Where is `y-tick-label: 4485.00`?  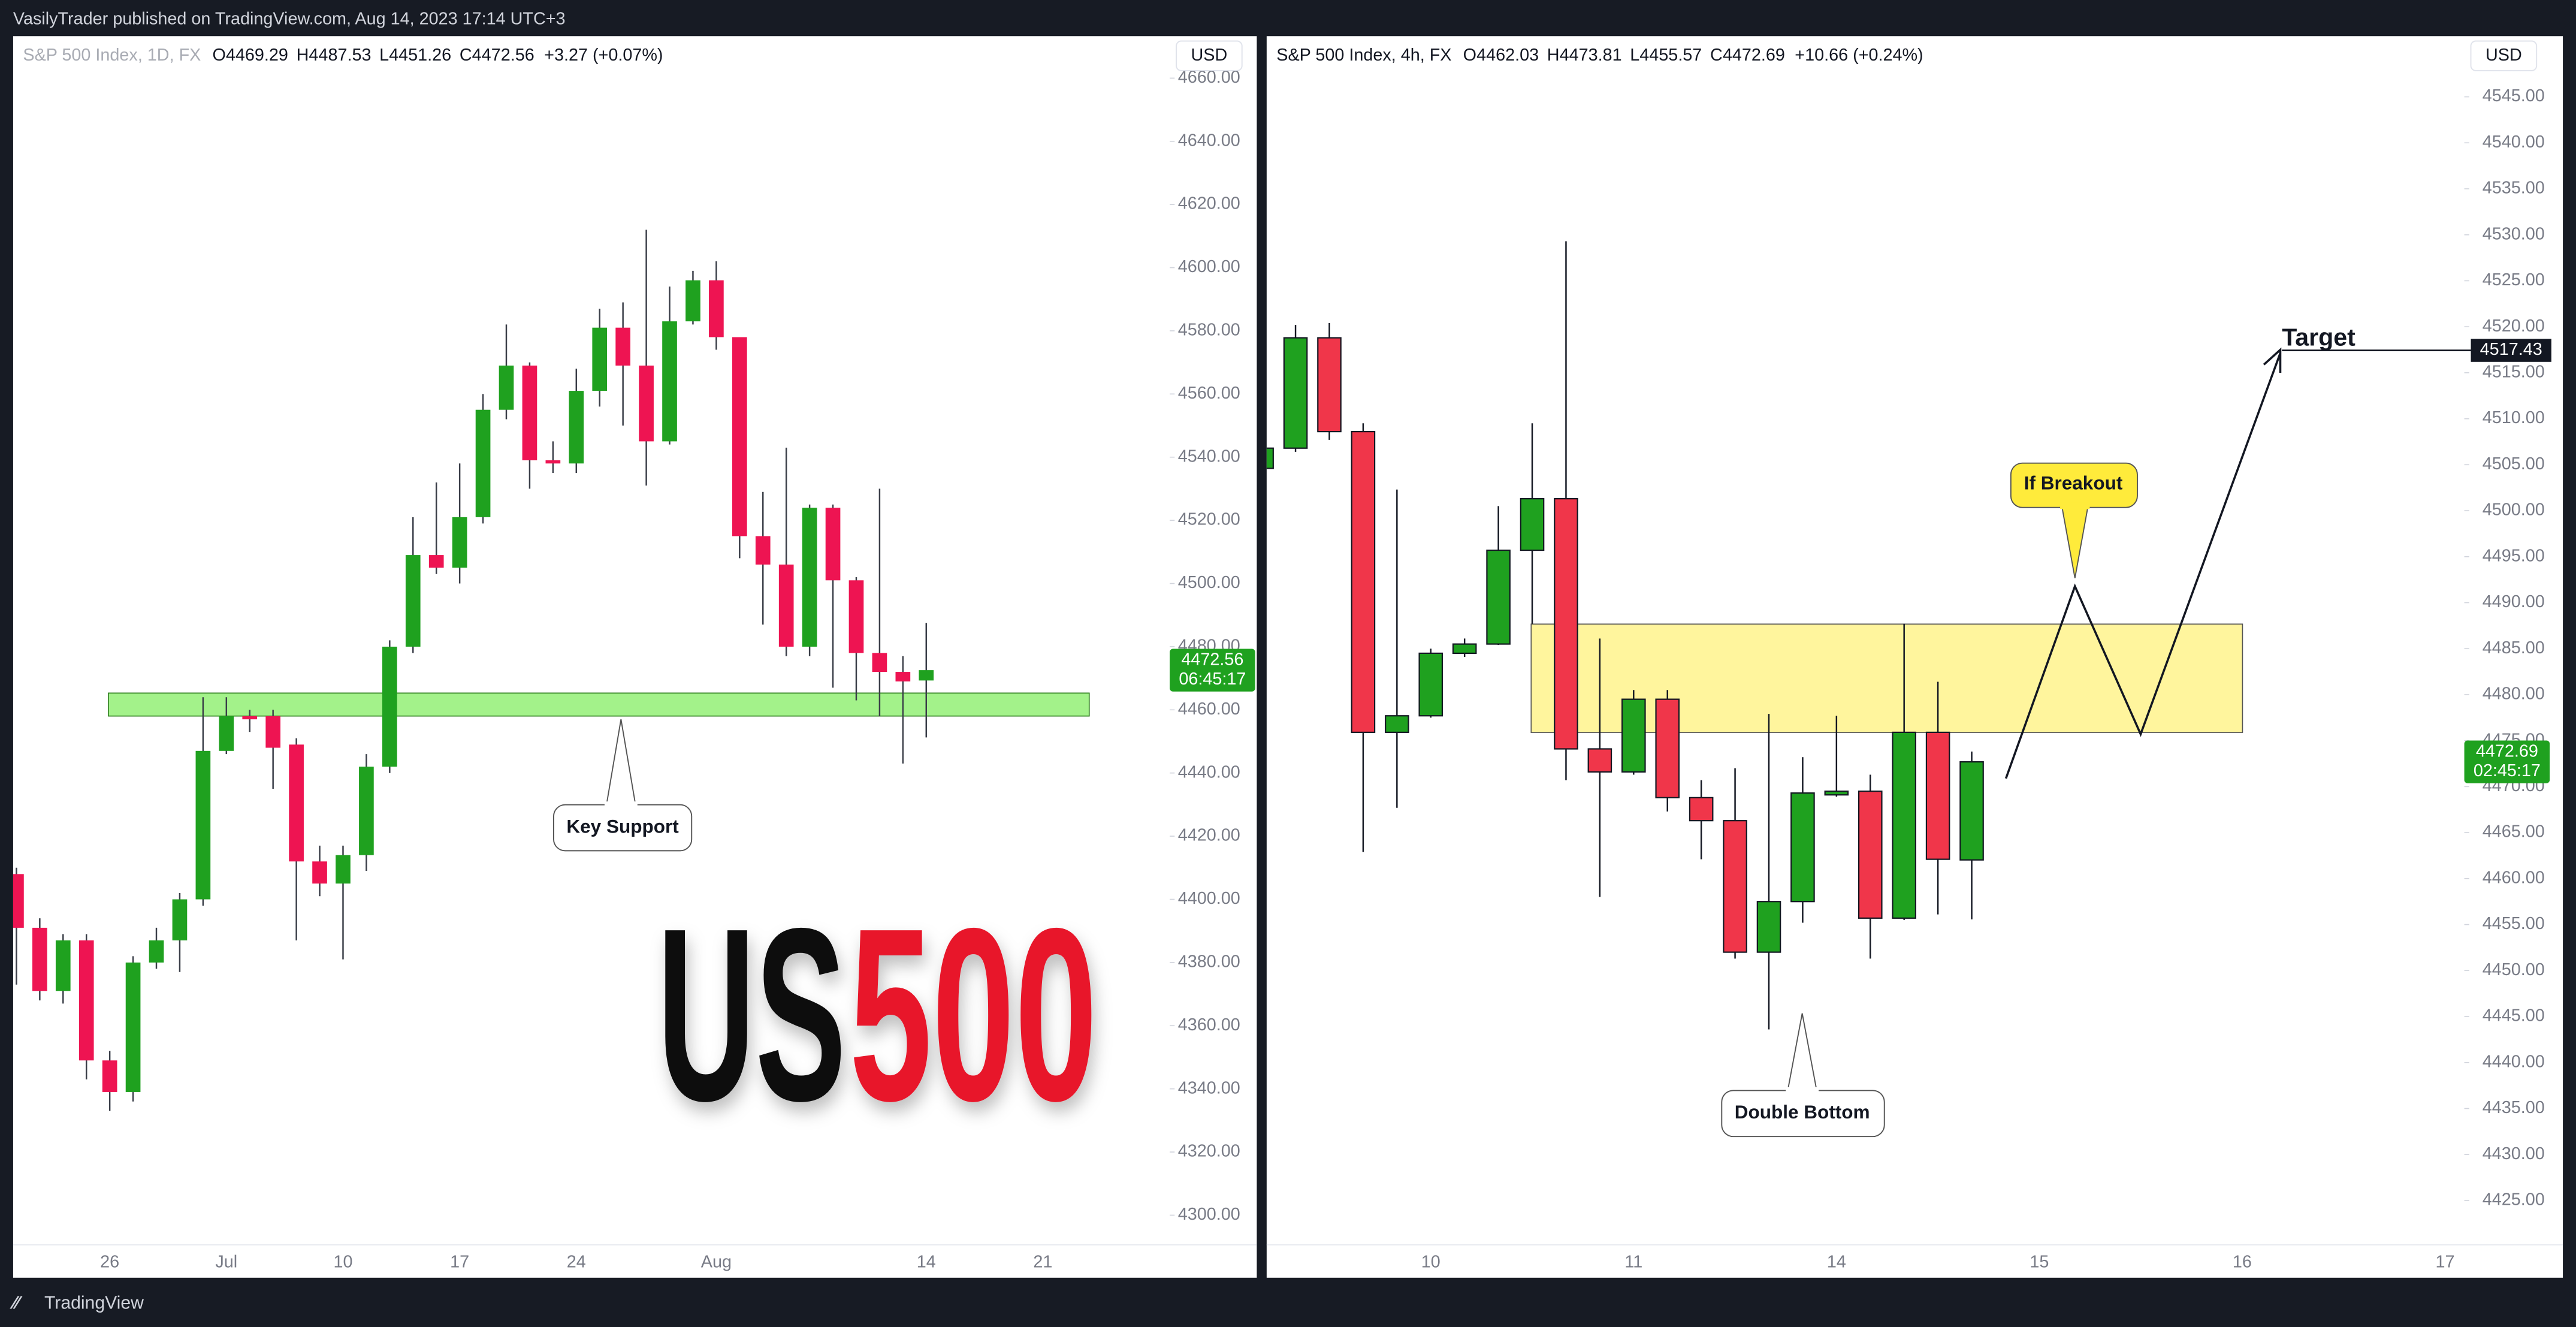 y-tick-label: 4485.00 is located at coordinates (2514, 648).